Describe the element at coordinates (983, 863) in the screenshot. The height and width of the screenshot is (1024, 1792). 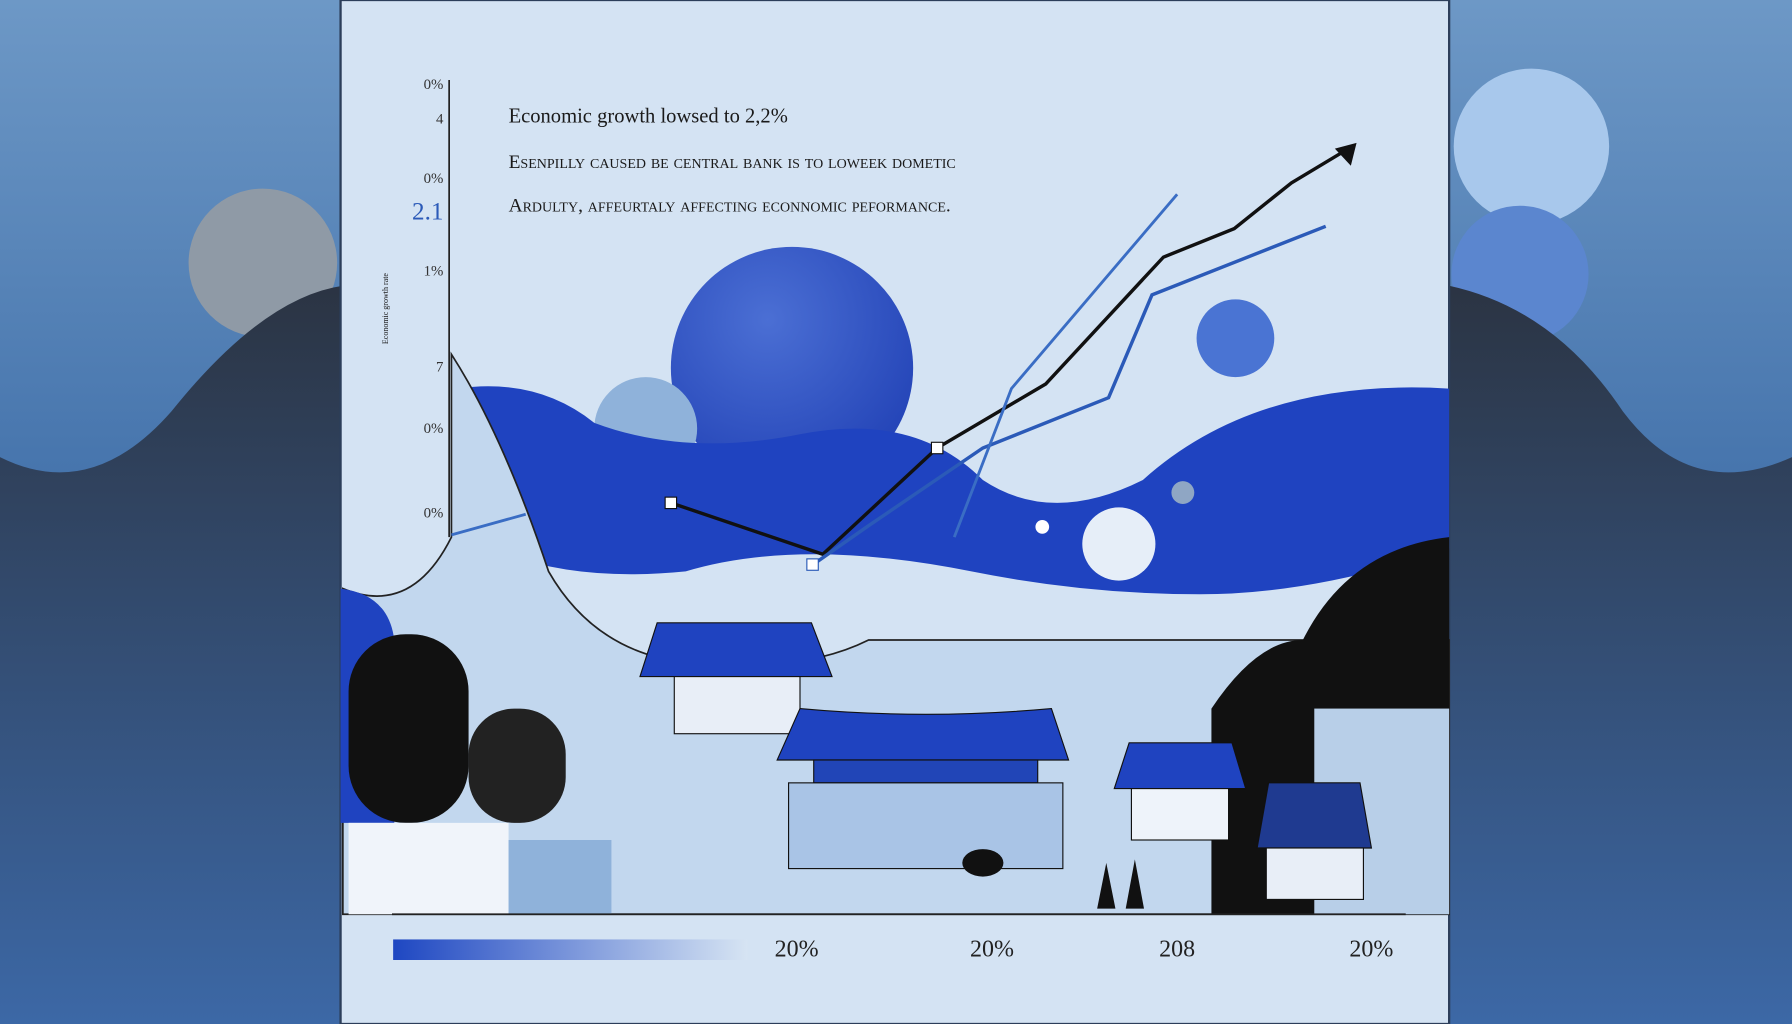
I see `bush` at that location.